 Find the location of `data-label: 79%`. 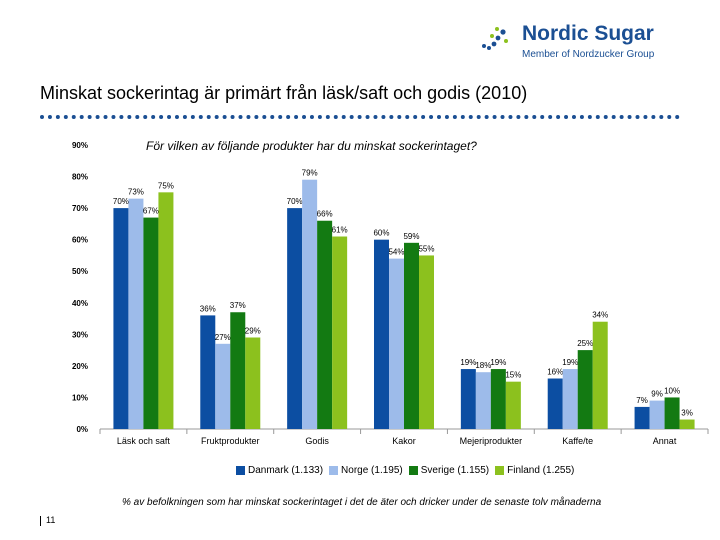

data-label: 79% is located at coordinates (310, 173).